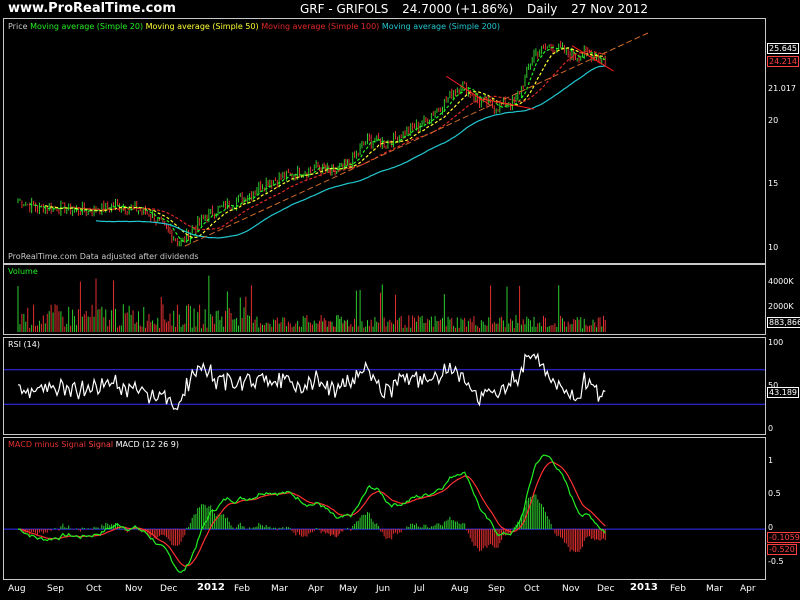 The width and height of the screenshot is (800, 600). What do you see at coordinates (203, 26) in the screenshot?
I see `legend-entry: Moving average (Simple 50)` at bounding box center [203, 26].